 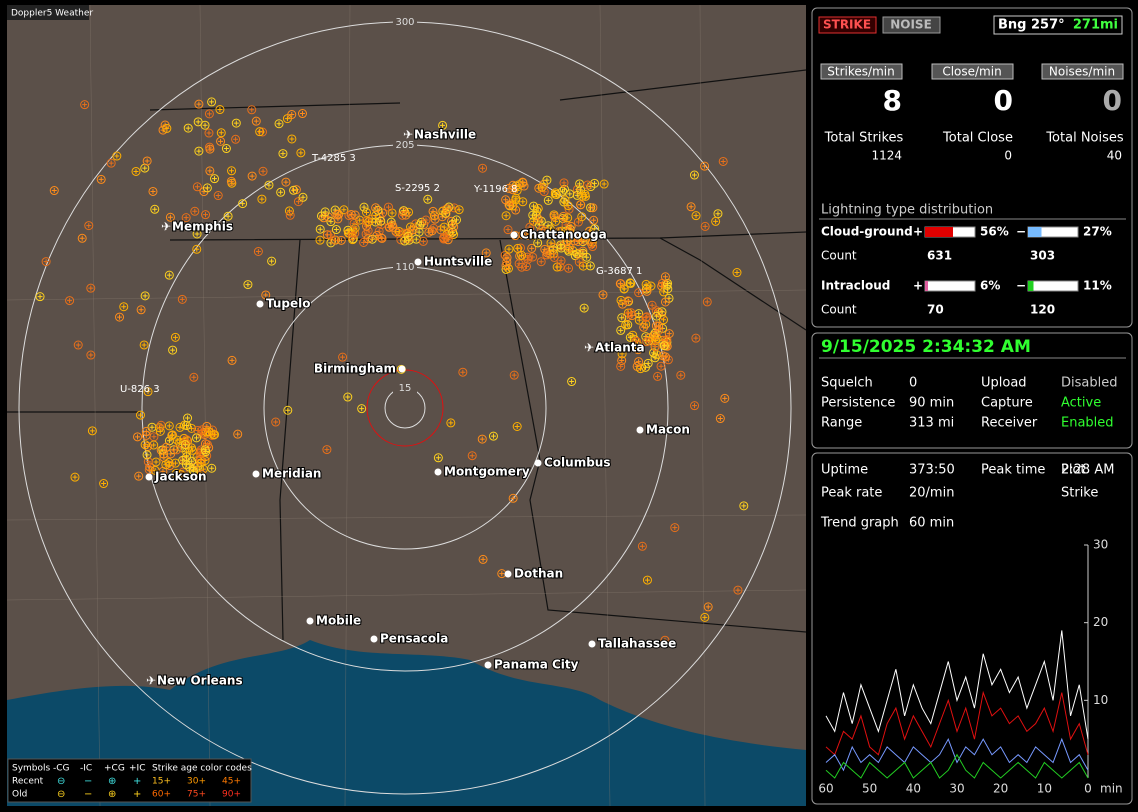 What do you see at coordinates (957, 685) in the screenshot?
I see `trend-line` at bounding box center [957, 685].